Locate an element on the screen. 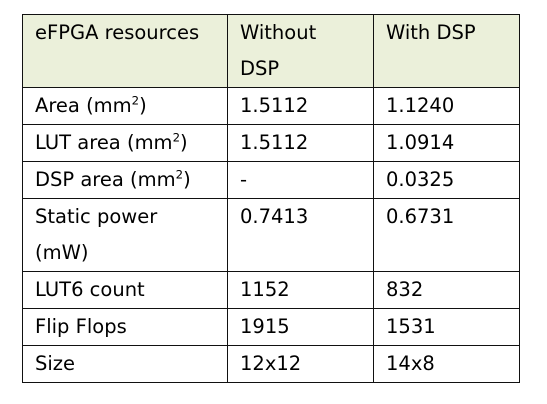  value-without-dsp: - is located at coordinates (300, 180).